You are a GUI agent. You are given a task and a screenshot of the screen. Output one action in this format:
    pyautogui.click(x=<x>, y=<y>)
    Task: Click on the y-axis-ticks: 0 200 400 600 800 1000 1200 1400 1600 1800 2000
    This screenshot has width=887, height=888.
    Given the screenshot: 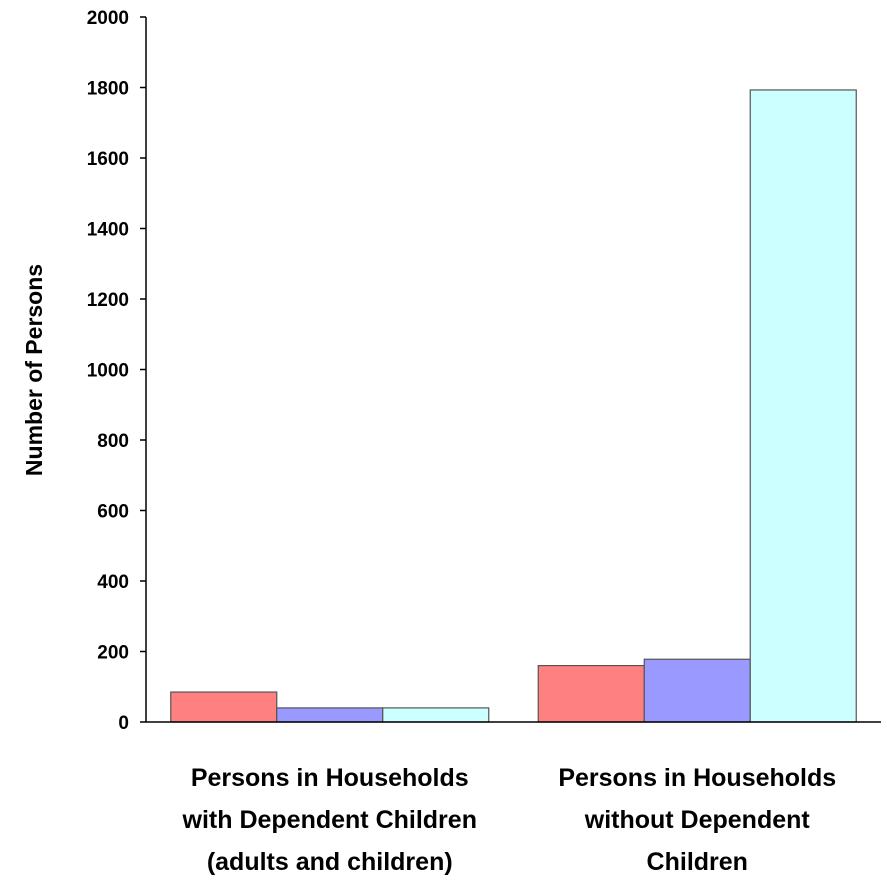 What is the action you would take?
    pyautogui.click(x=116, y=371)
    